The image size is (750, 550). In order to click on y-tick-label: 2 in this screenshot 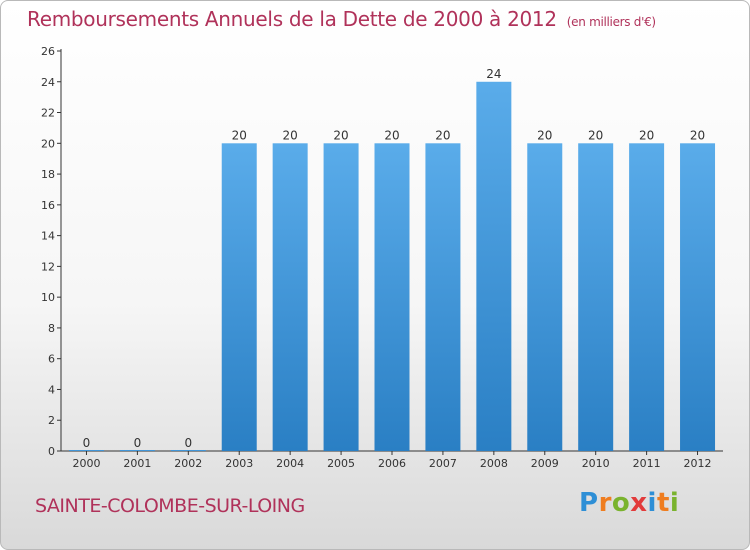, I will do `click(51, 420)`.